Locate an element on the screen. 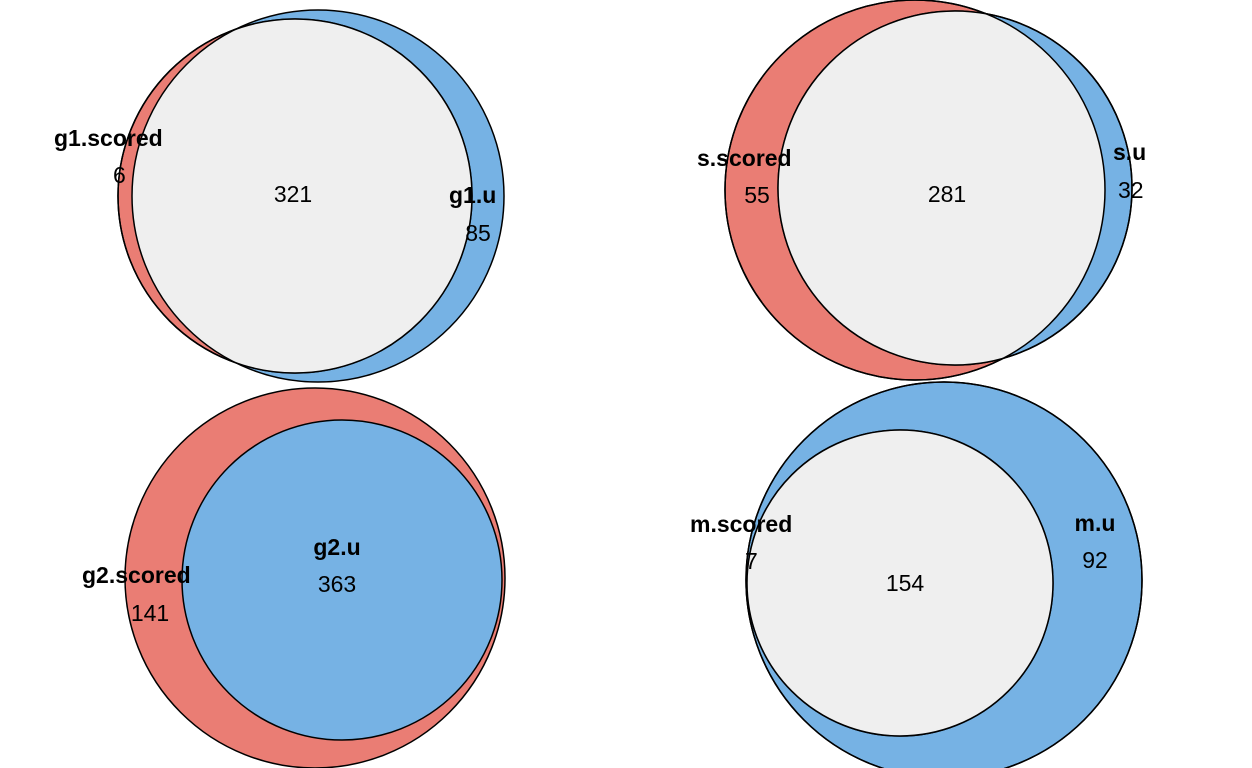  set-b-only-count: 363 is located at coordinates (337, 584).